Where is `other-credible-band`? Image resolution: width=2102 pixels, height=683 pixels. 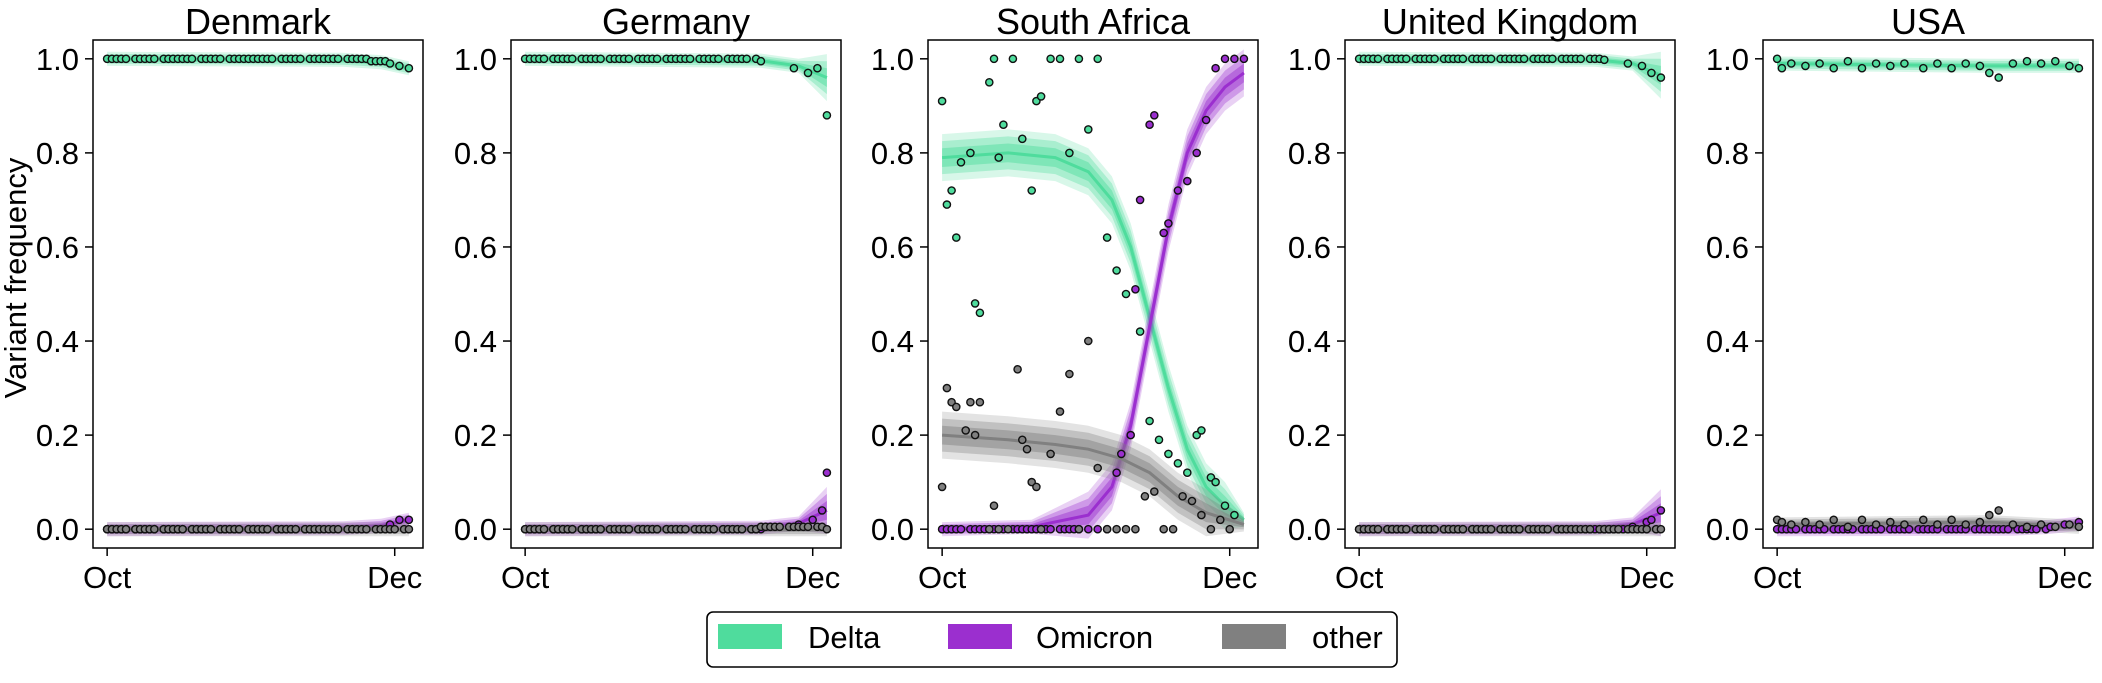 other-credible-band is located at coordinates (1093, 474).